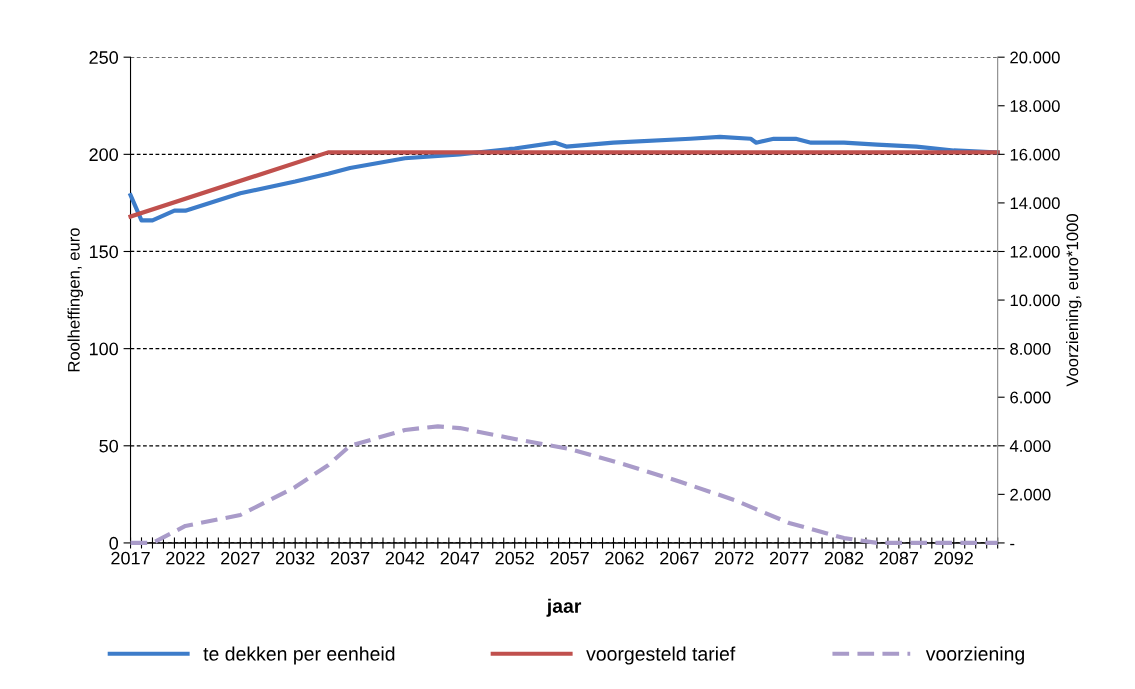 The width and height of the screenshot is (1135, 689). Describe the element at coordinates (1035, 251) in the screenshot. I see `y2-tick-label: 12.000` at that location.